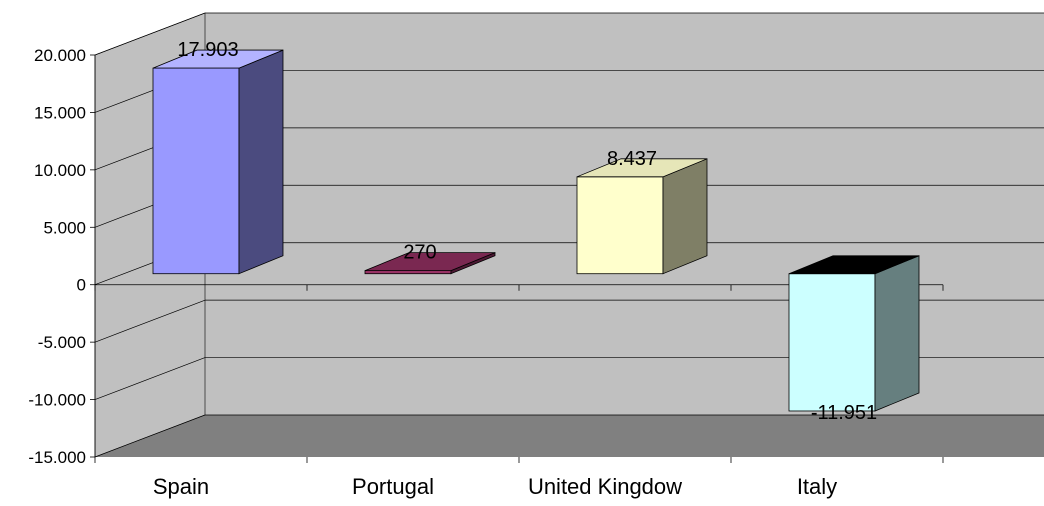  I want to click on y-tick-label: 15.000, so click(60, 112).